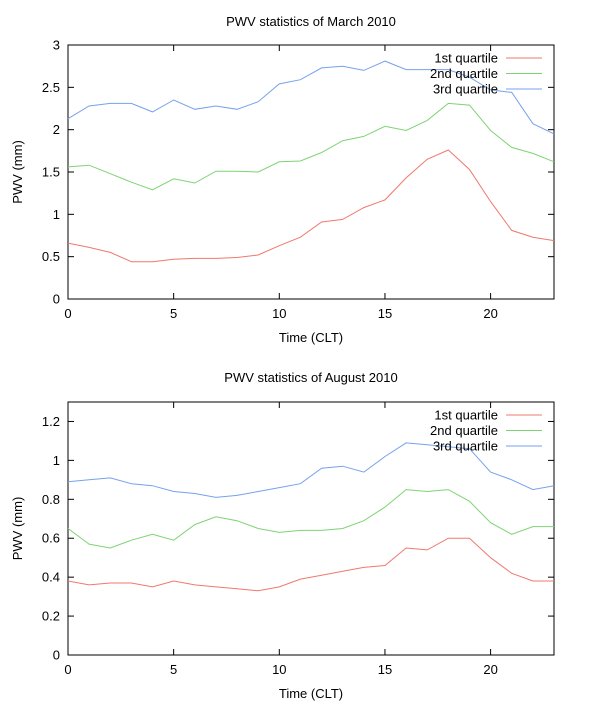  Describe the element at coordinates (51, 577) in the screenshot. I see `y-tick-label: 0.4` at that location.